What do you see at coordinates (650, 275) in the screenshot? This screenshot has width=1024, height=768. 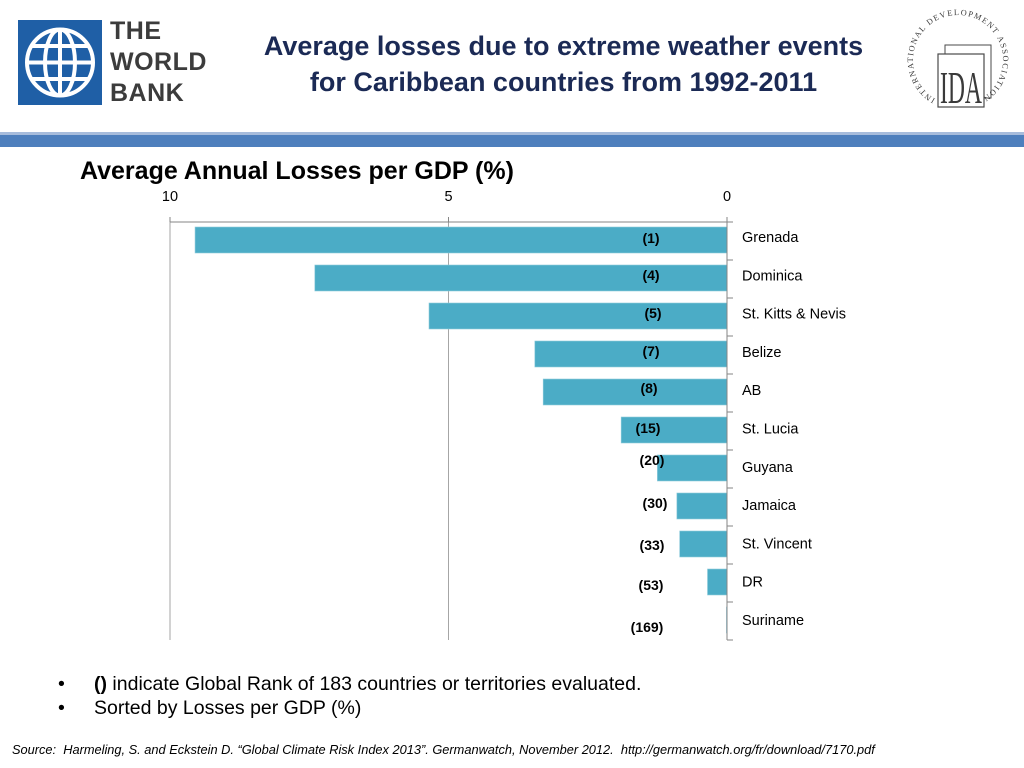 I see `rank-label: (4)` at bounding box center [650, 275].